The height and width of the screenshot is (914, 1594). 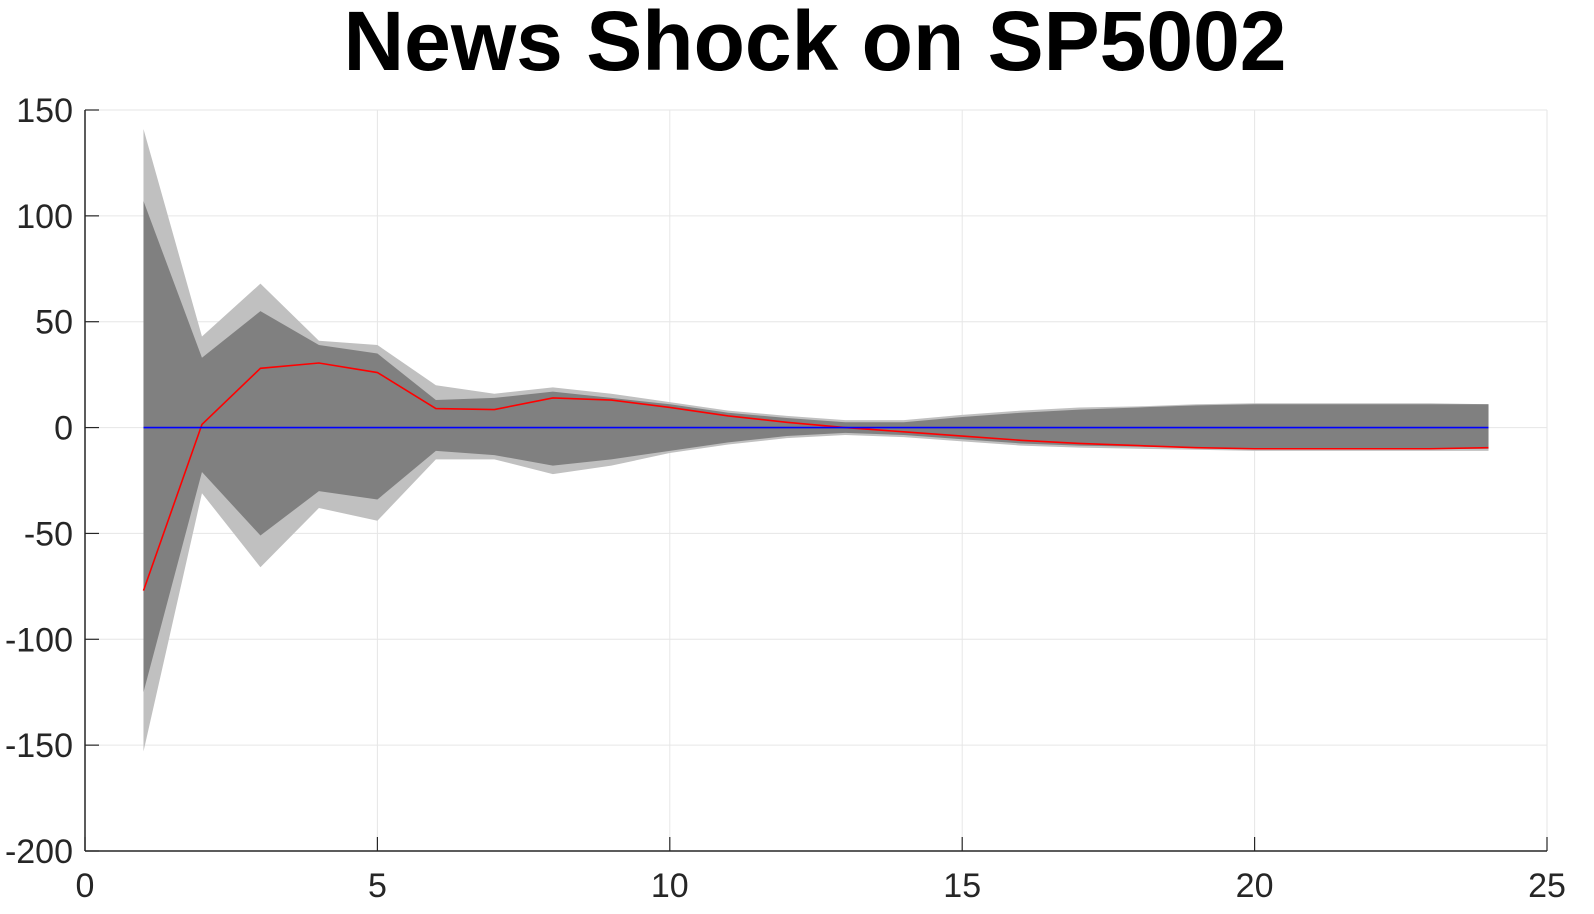 What do you see at coordinates (39, 852) in the screenshot?
I see `y-tick-label: -200` at bounding box center [39, 852].